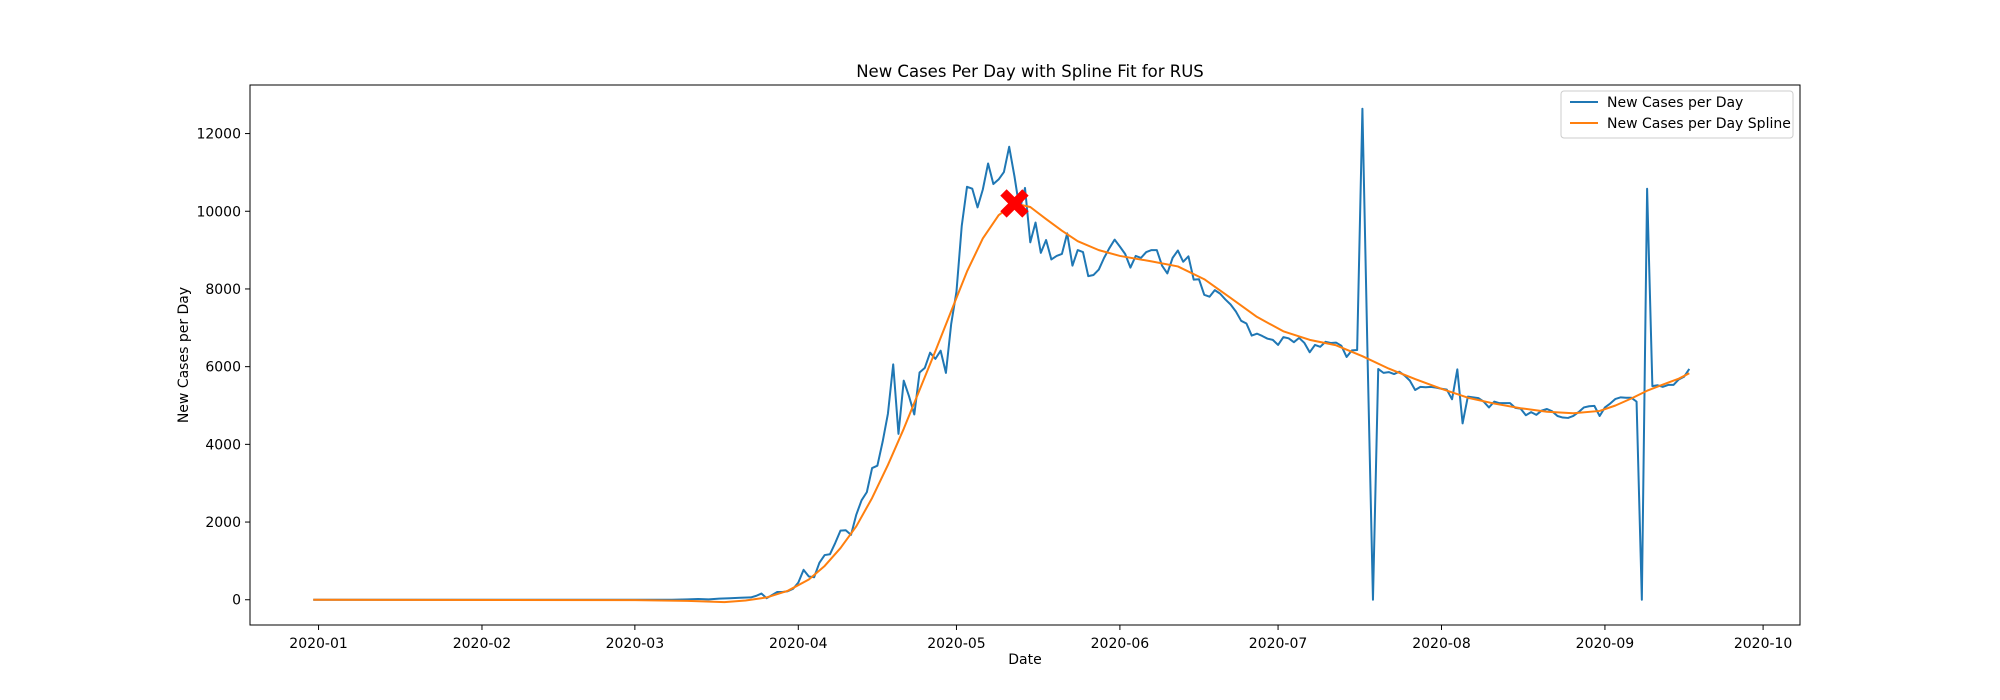 This screenshot has width=2000, height=700. I want to click on legend-box, so click(1677, 114).